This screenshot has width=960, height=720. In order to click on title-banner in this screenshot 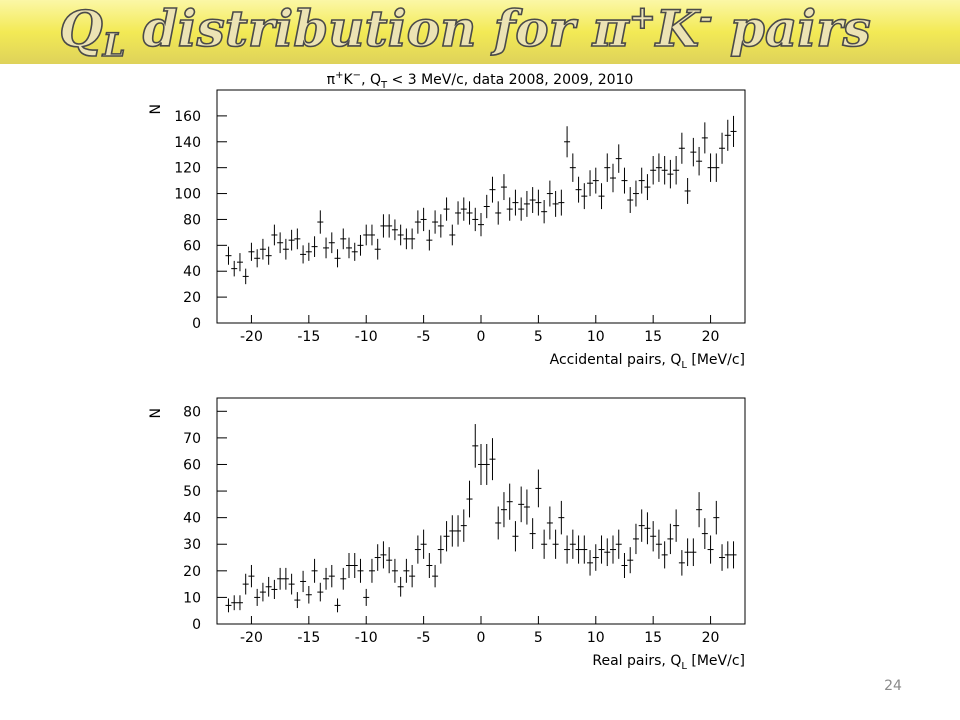, I will do `click(480, 32)`.